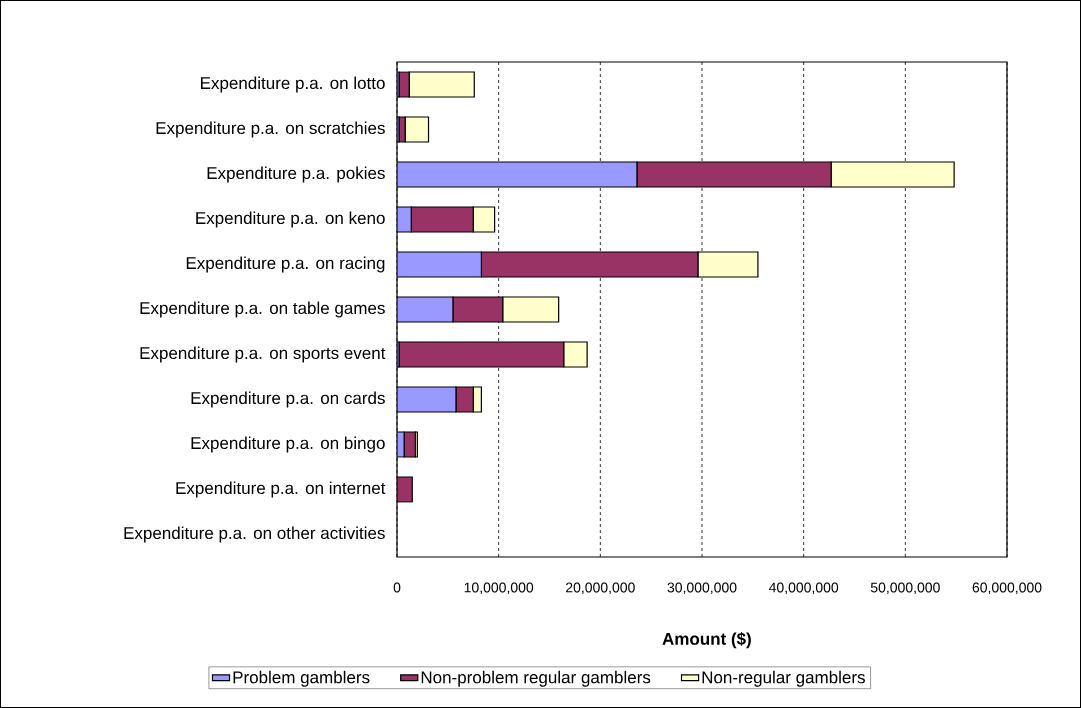 The image size is (1081, 708). What do you see at coordinates (288, 444) in the screenshot?
I see `y-tick-label: Expenditure p.a. on bingo` at bounding box center [288, 444].